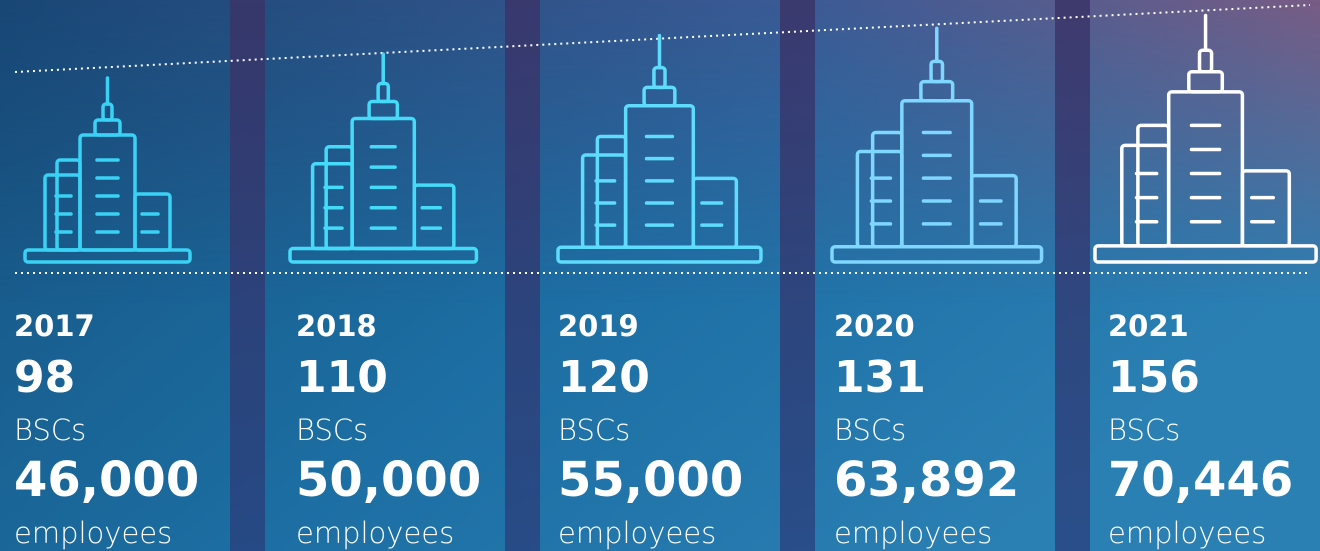 This screenshot has height=551, width=1320. What do you see at coordinates (926, 480) in the screenshot?
I see `employee-count: 63,892` at bounding box center [926, 480].